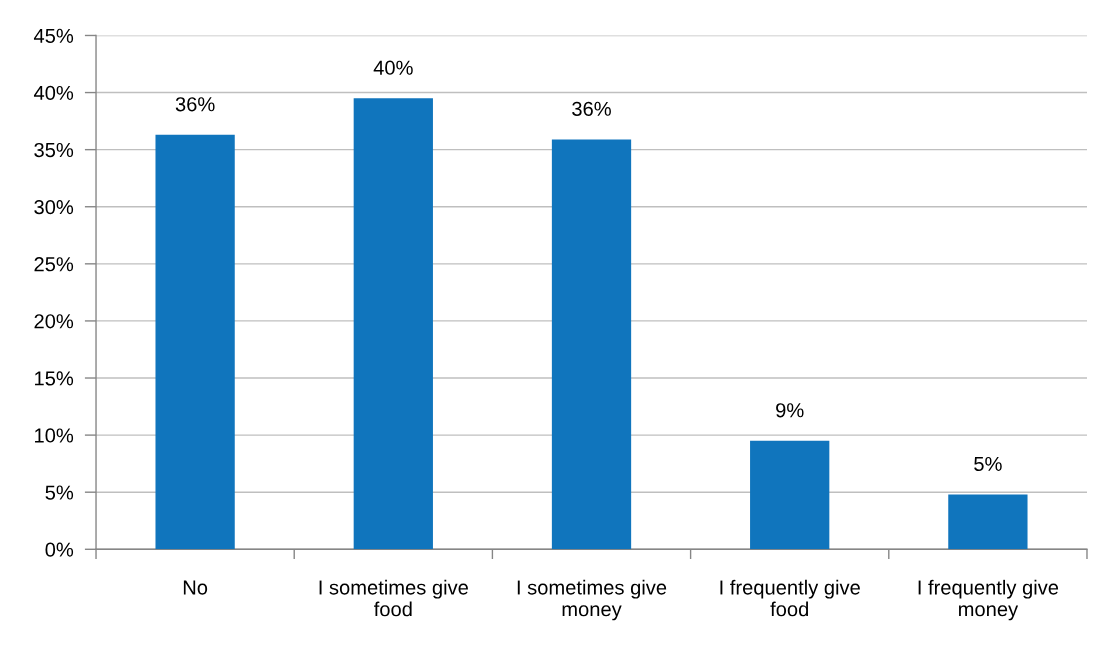 The height and width of the screenshot is (645, 1105). I want to click on y-tick-label: 15%, so click(54, 378).